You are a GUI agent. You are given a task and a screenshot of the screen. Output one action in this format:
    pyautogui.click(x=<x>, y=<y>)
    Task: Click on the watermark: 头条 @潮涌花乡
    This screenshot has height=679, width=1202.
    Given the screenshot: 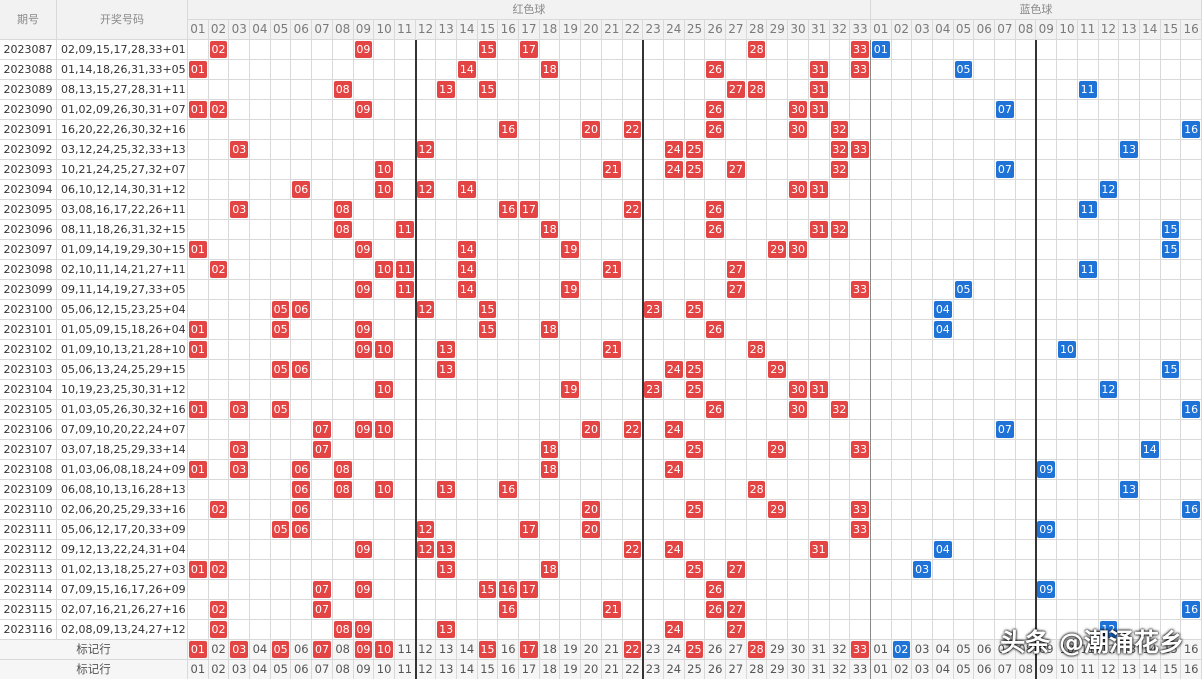 What is the action you would take?
    pyautogui.click(x=1092, y=642)
    